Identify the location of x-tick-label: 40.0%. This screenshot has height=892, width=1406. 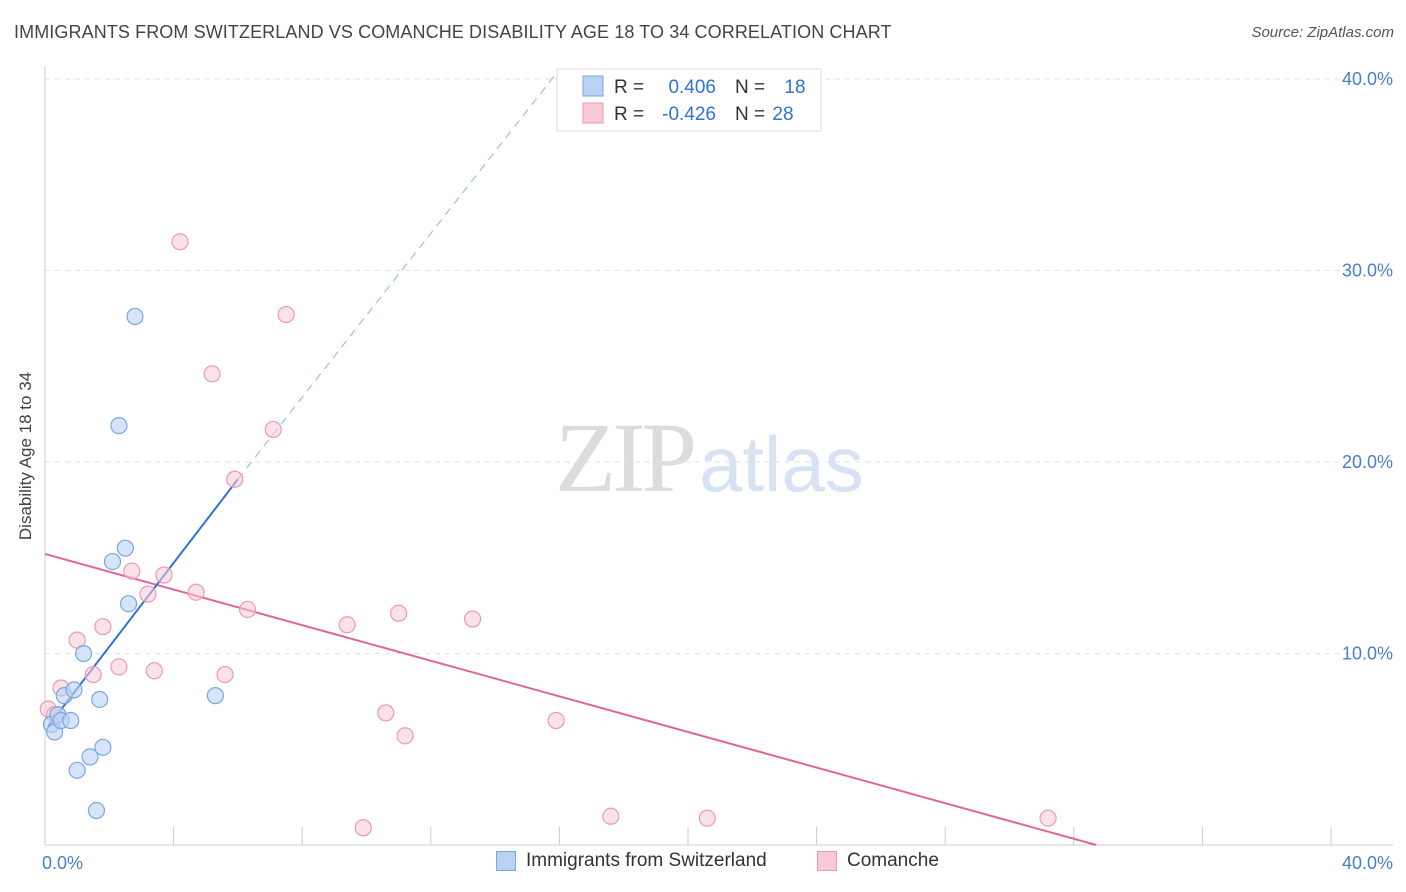
(1367, 863).